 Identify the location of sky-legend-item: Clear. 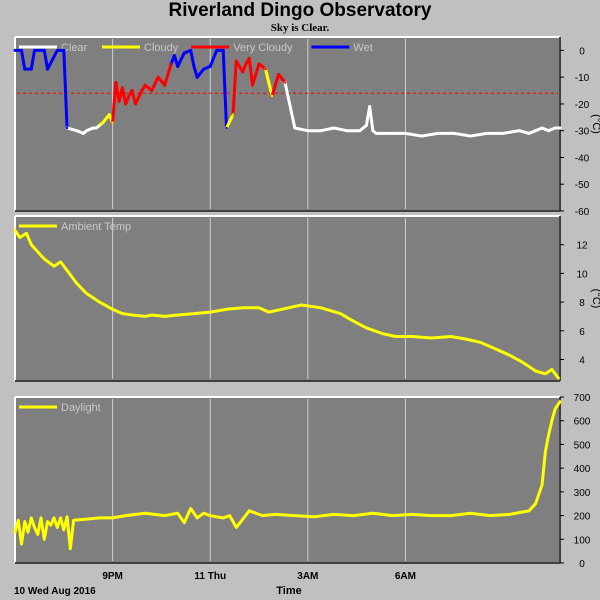
(53, 48).